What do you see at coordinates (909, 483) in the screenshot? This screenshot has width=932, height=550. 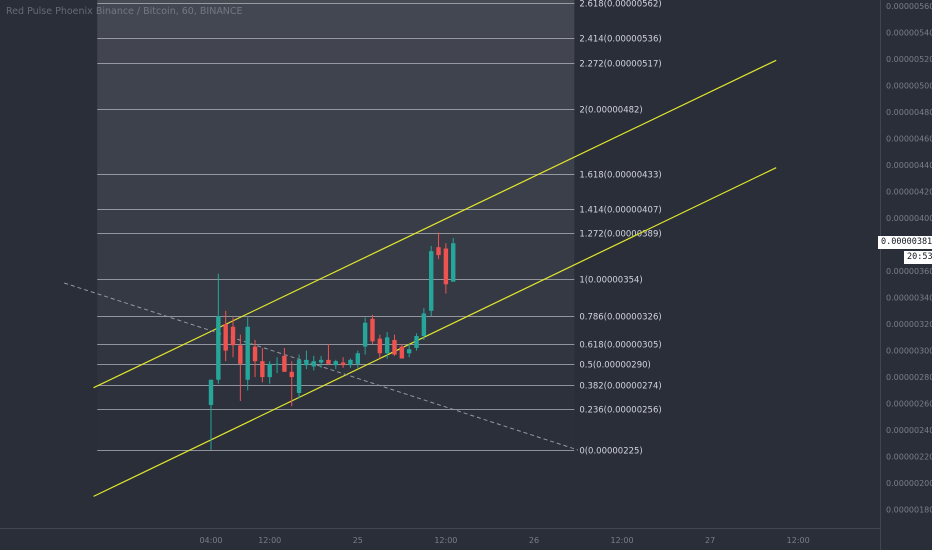 I see `price-axis-label: 0.00000200` at bounding box center [909, 483].